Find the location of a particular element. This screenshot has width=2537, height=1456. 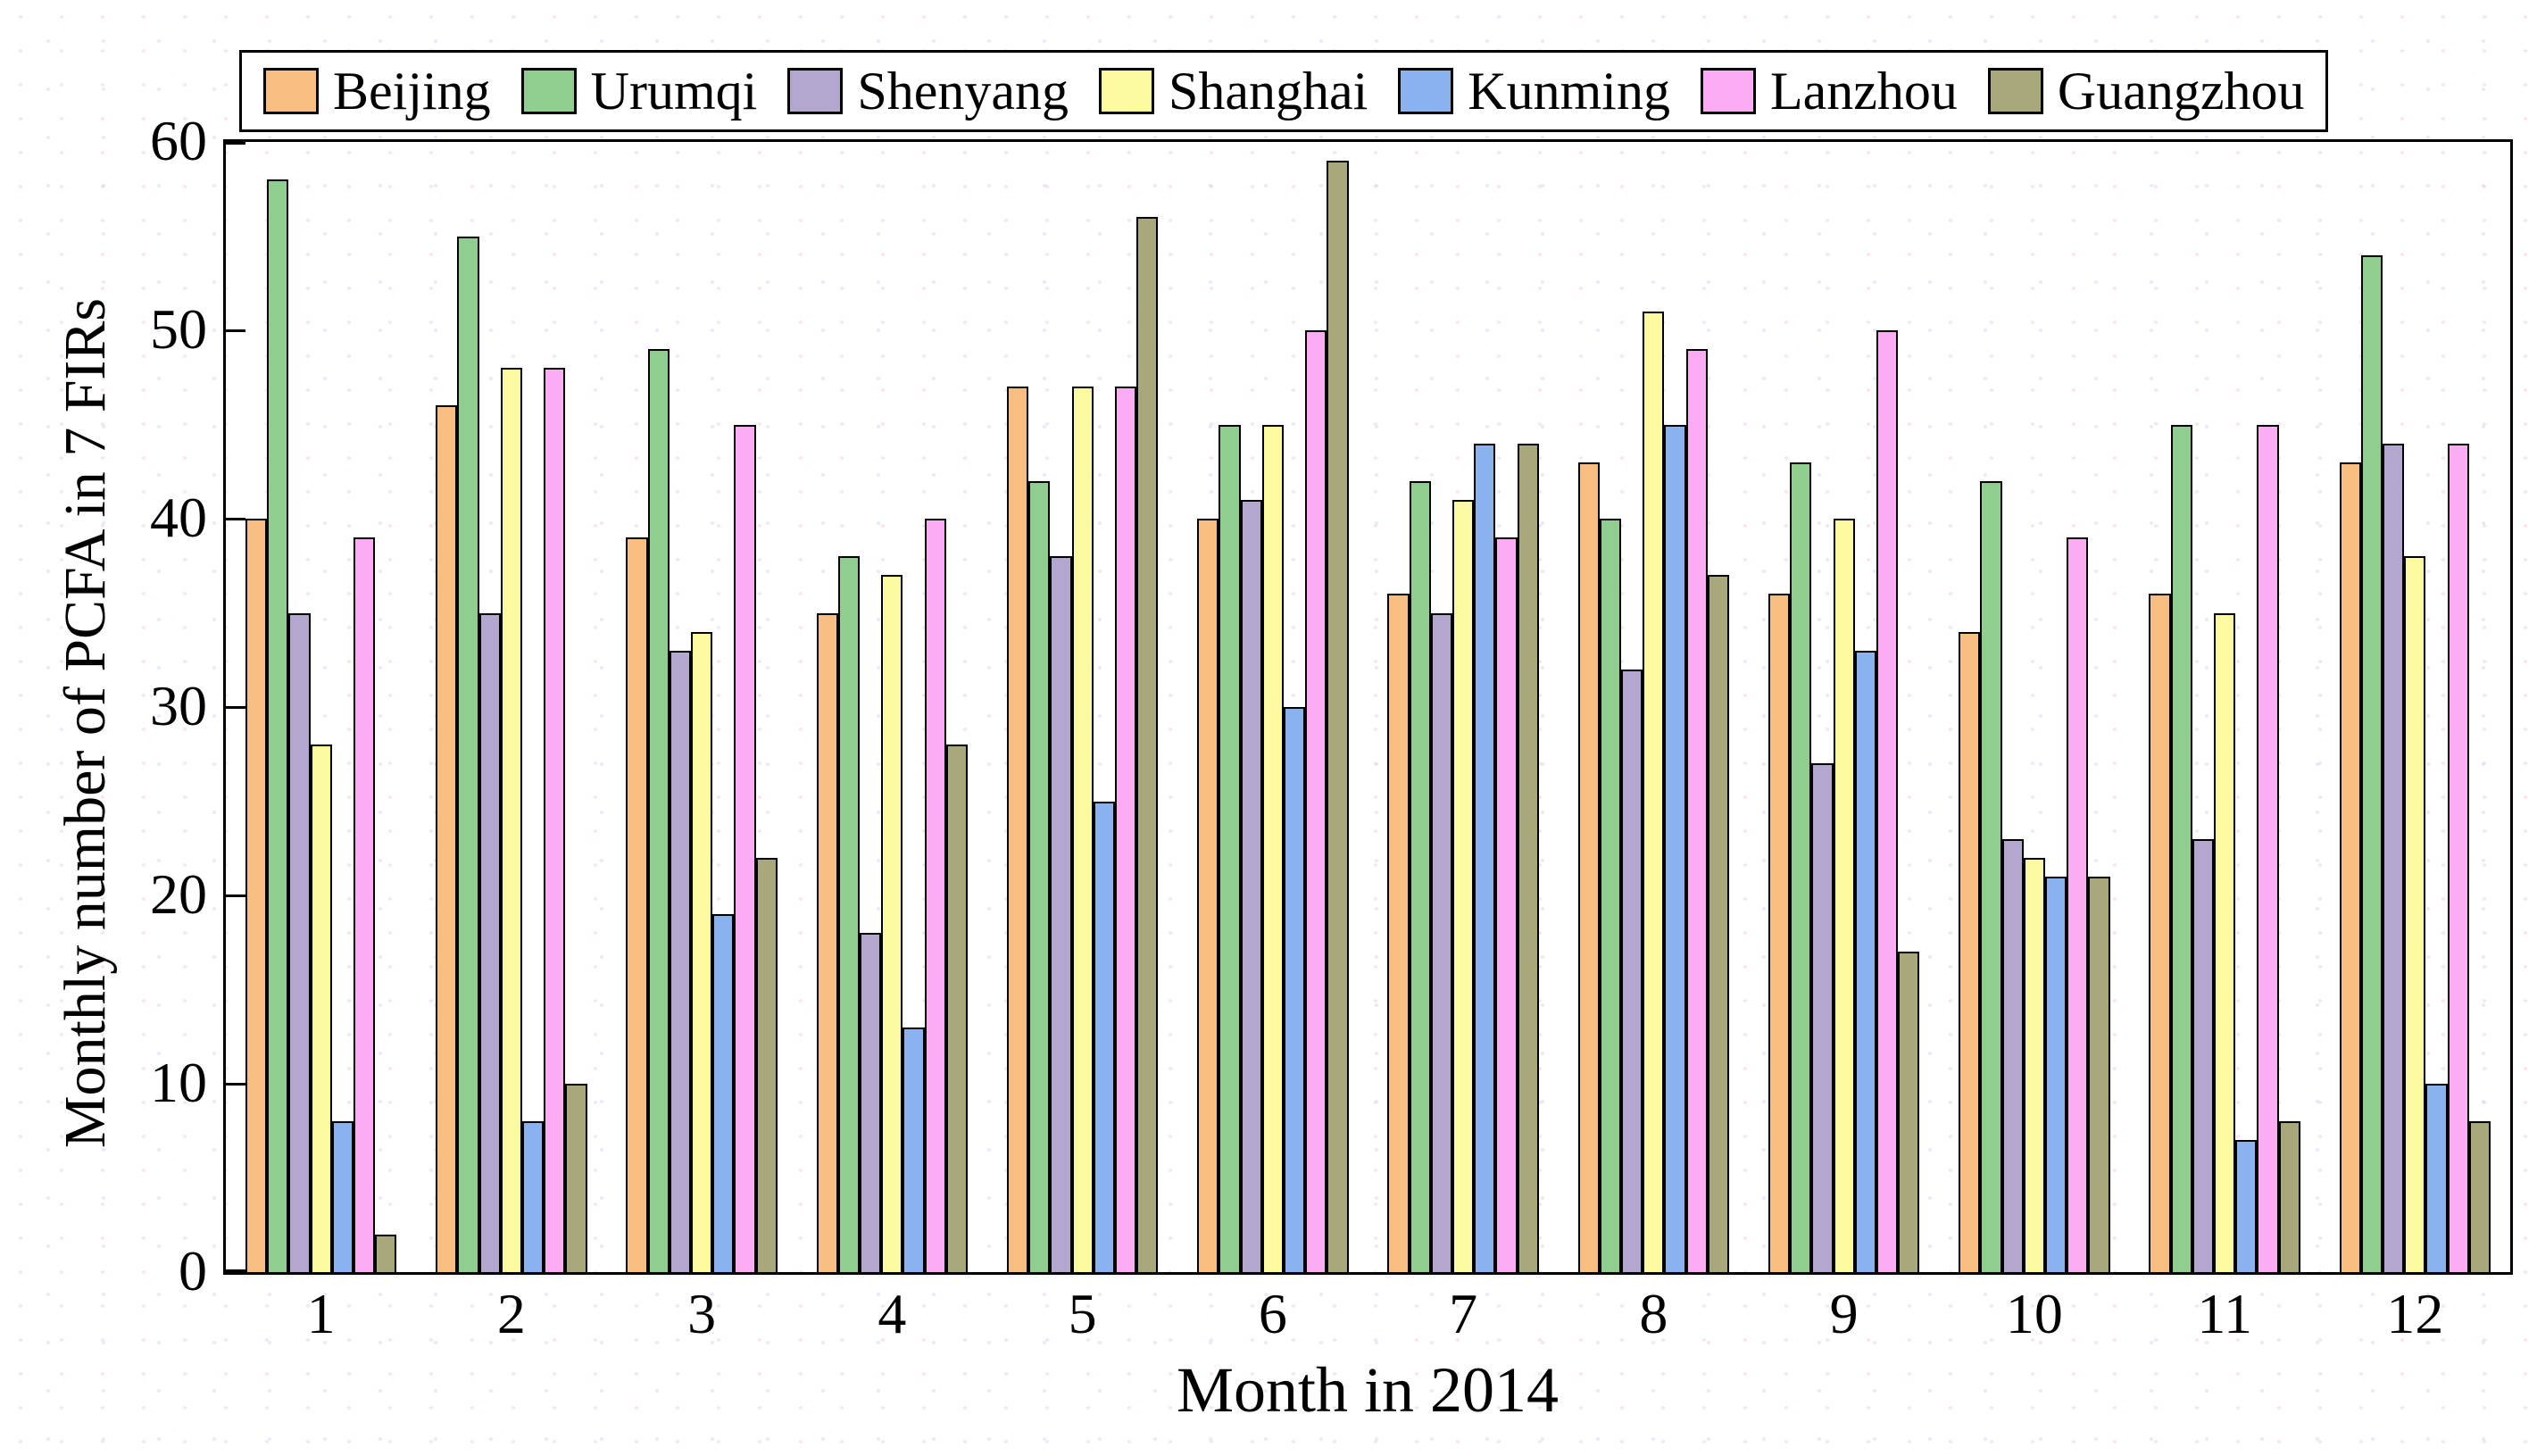

x-tick-label: 12 is located at coordinates (2415, 1313).